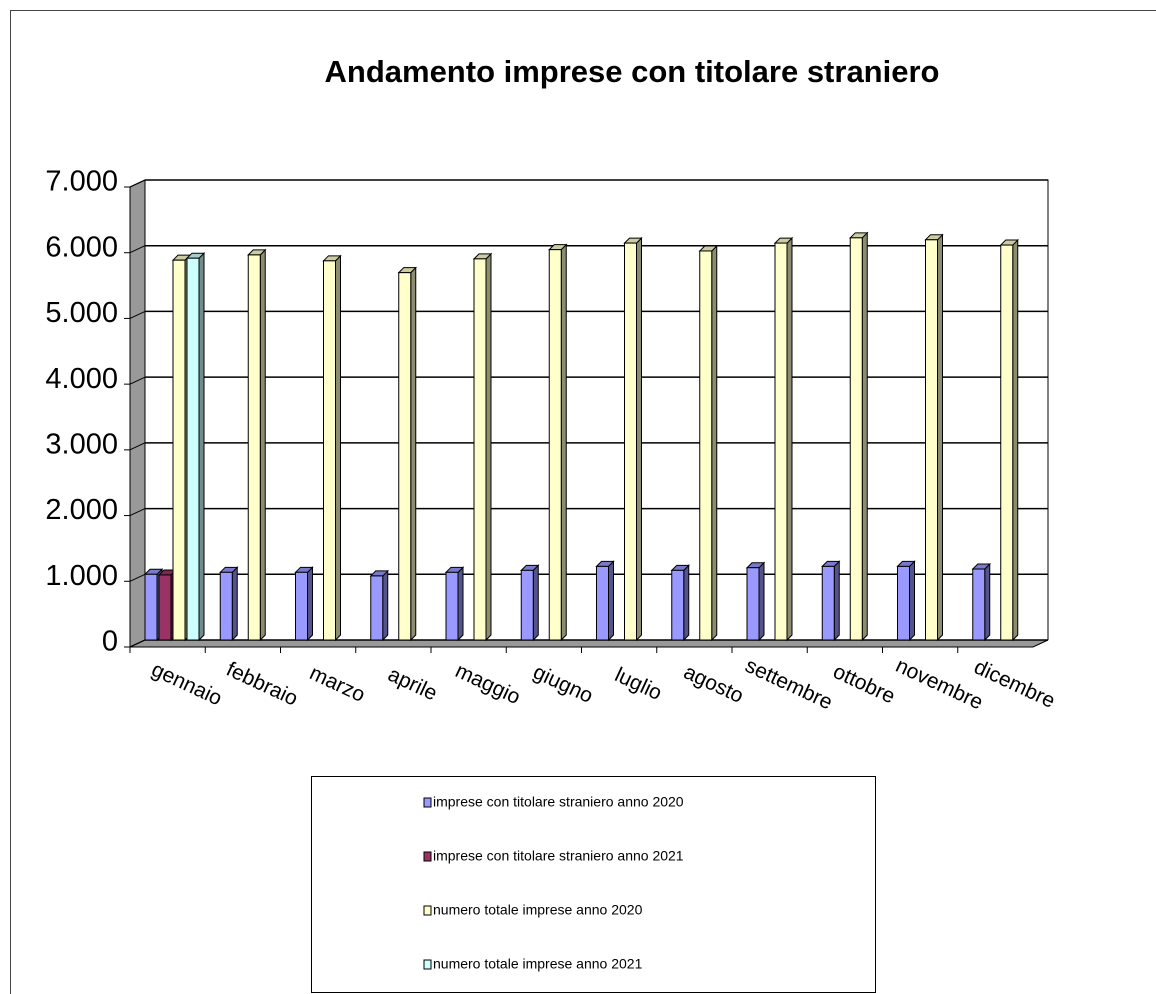  What do you see at coordinates (81, 576) in the screenshot?
I see `y-tick-label: 1.000` at bounding box center [81, 576].